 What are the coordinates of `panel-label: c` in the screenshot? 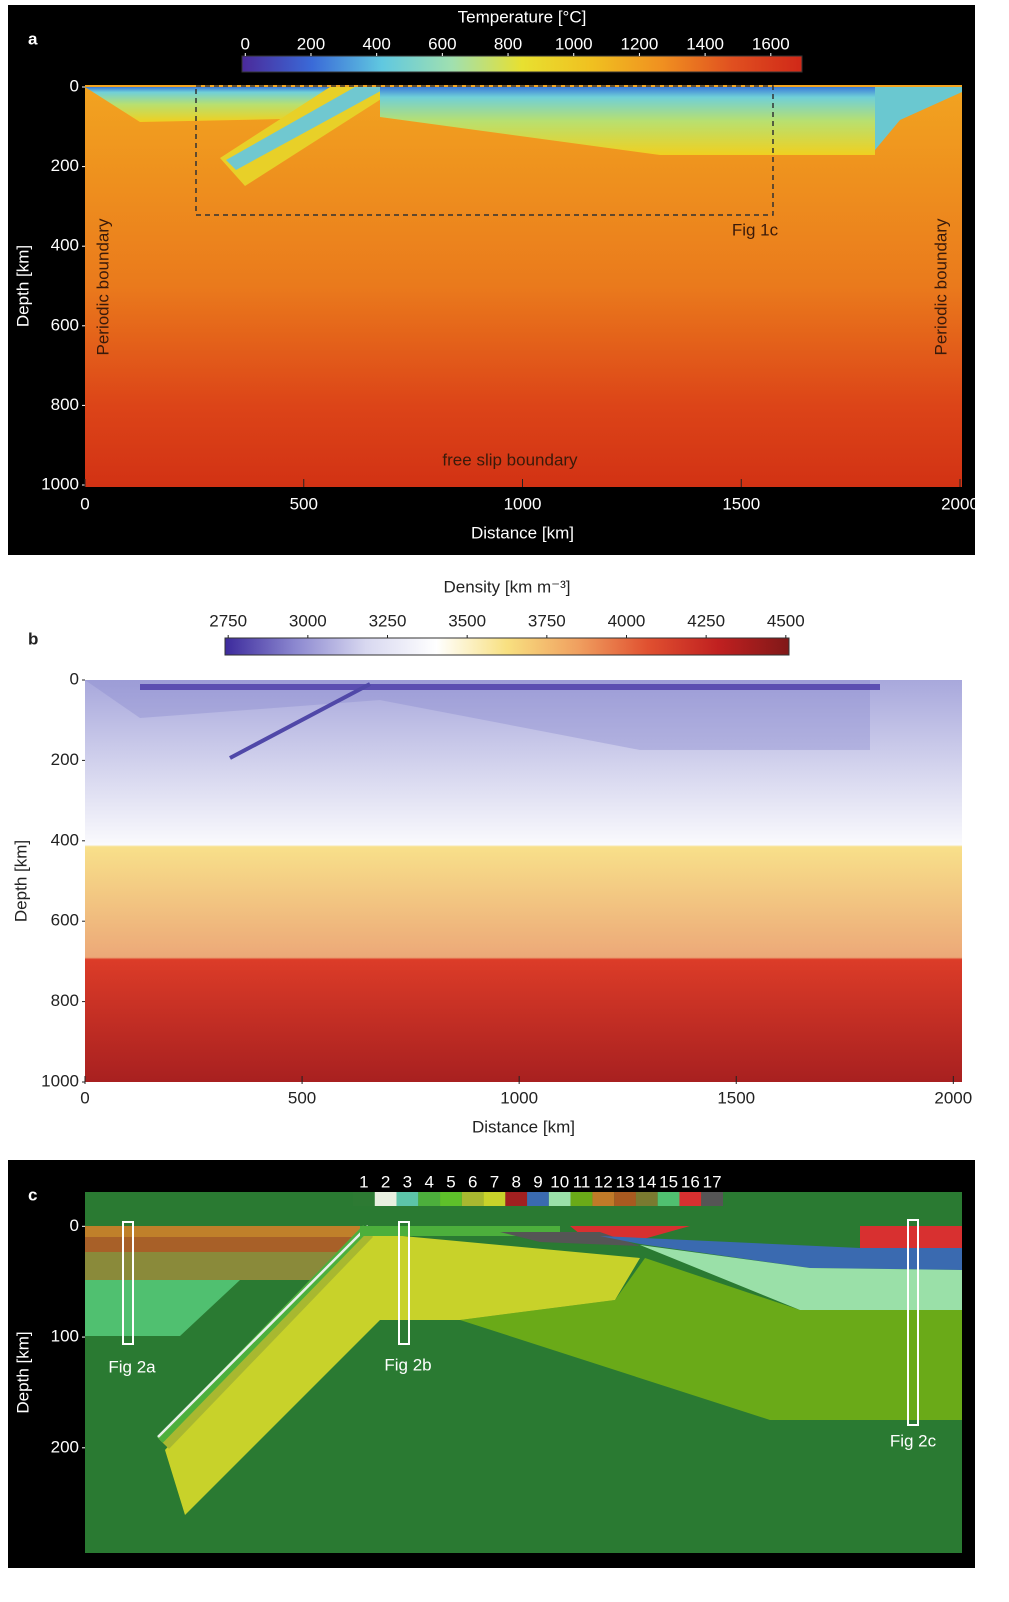 It's located at (32, 1194).